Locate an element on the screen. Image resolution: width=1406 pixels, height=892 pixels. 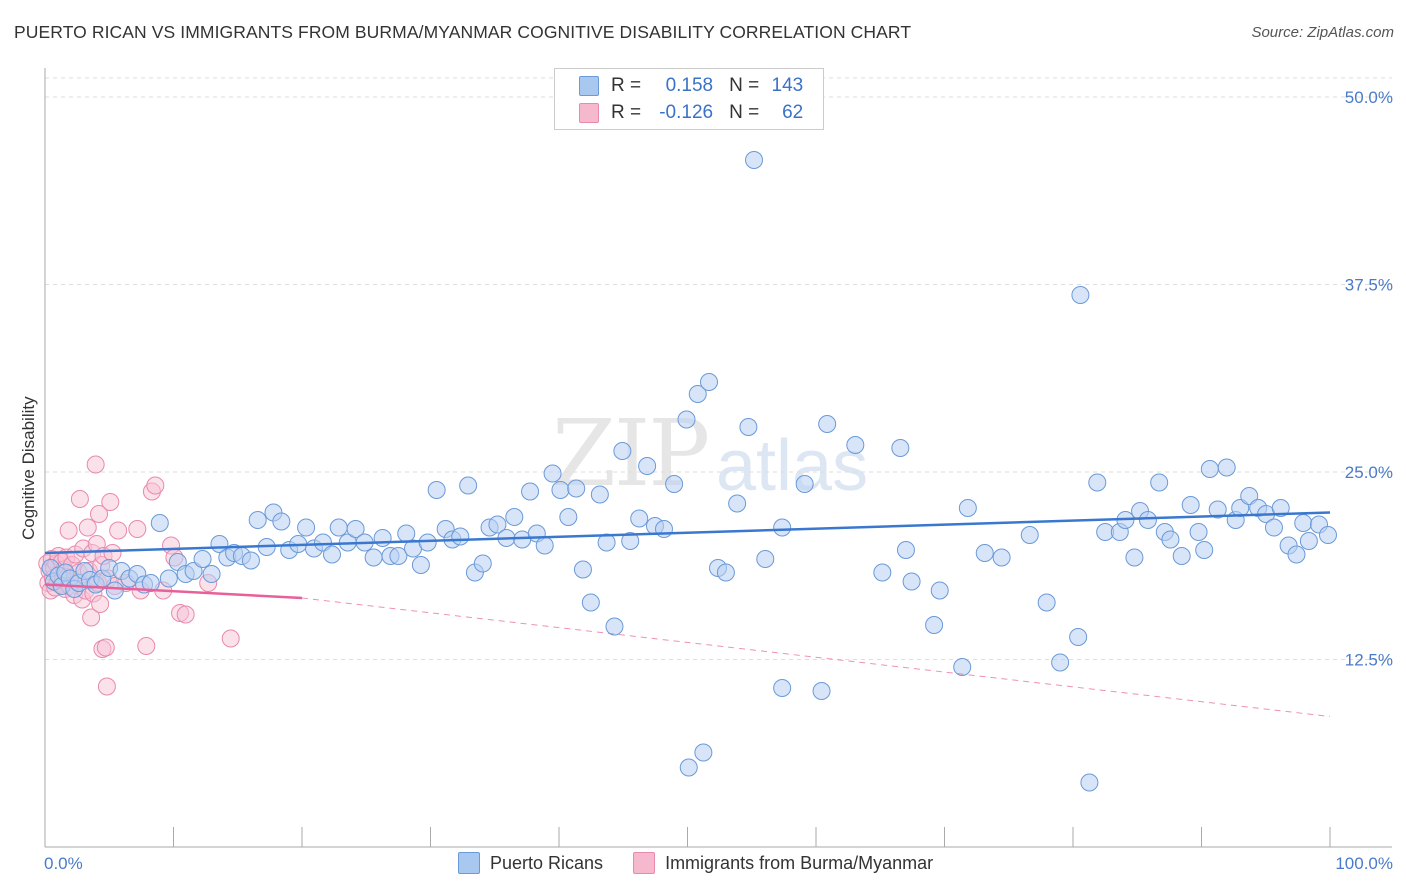
correlation-legend: R = 0.158 N = 143 R = -0.126 N = 62 is located at coordinates (689, 99).